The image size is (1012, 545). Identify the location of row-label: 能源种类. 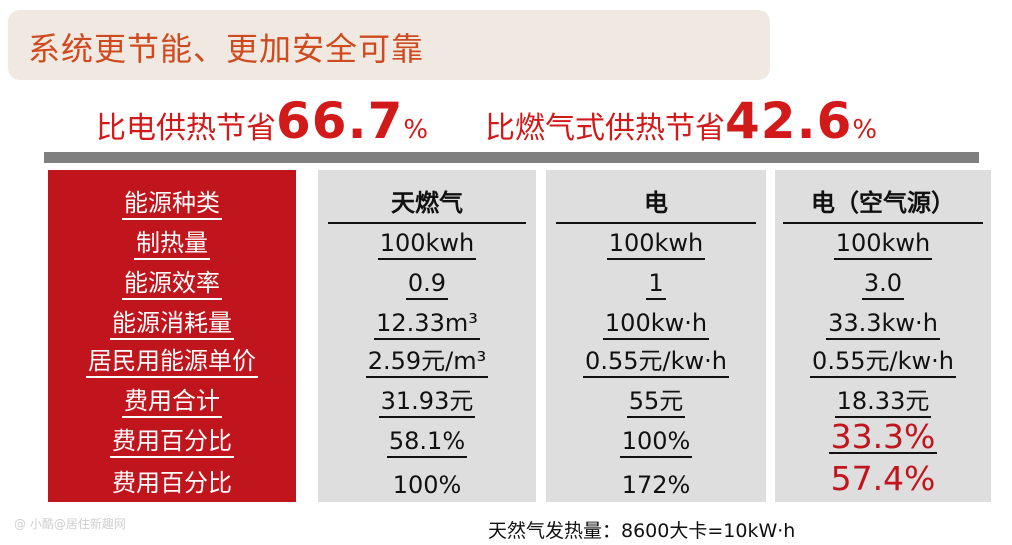
(172, 204).